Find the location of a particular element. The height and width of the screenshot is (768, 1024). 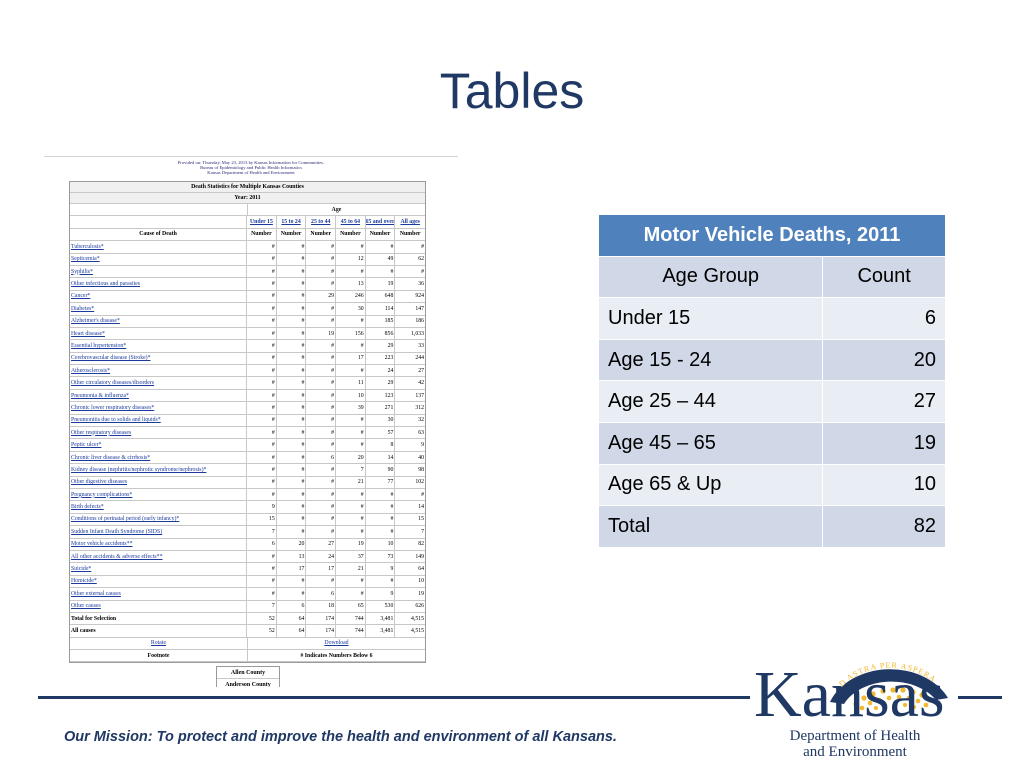

county-item: Allen County is located at coordinates (248, 673).